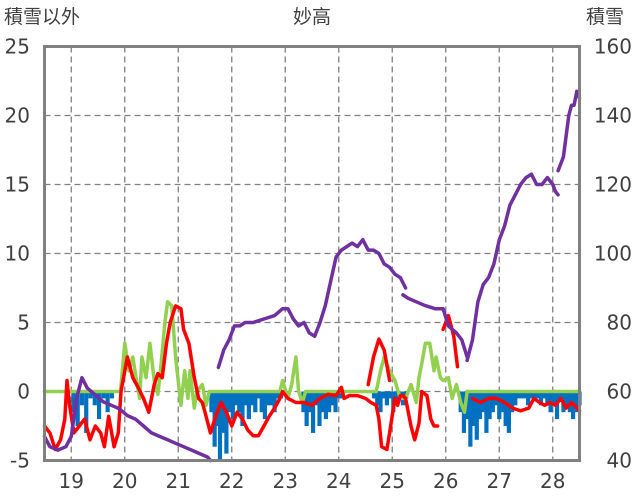  What do you see at coordinates (312, 17) in the screenshot?
I see `chart-title: 妙高` at bounding box center [312, 17].